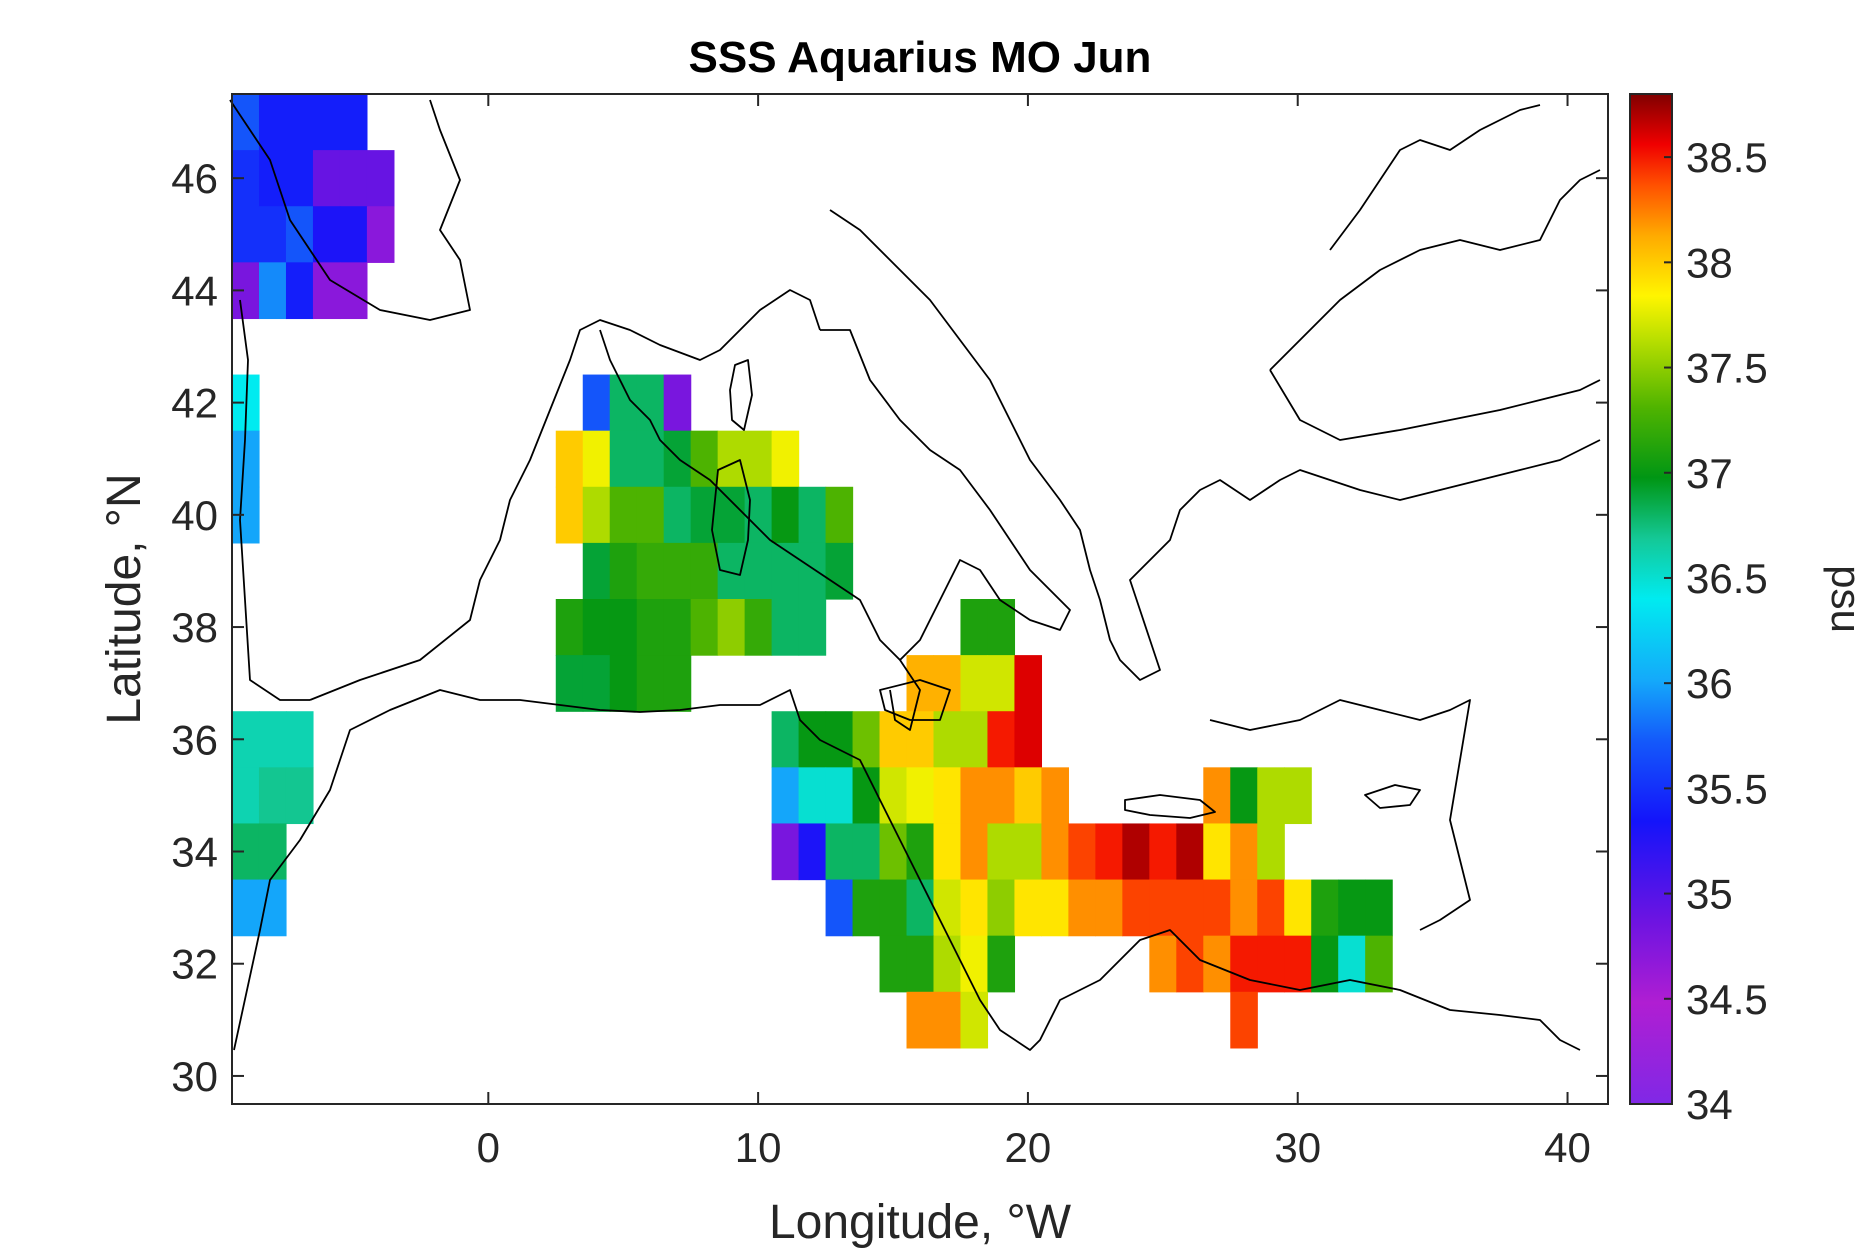 The width and height of the screenshot is (1875, 1255). What do you see at coordinates (1028, 1147) in the screenshot?
I see `x-tick-label: 20` at bounding box center [1028, 1147].